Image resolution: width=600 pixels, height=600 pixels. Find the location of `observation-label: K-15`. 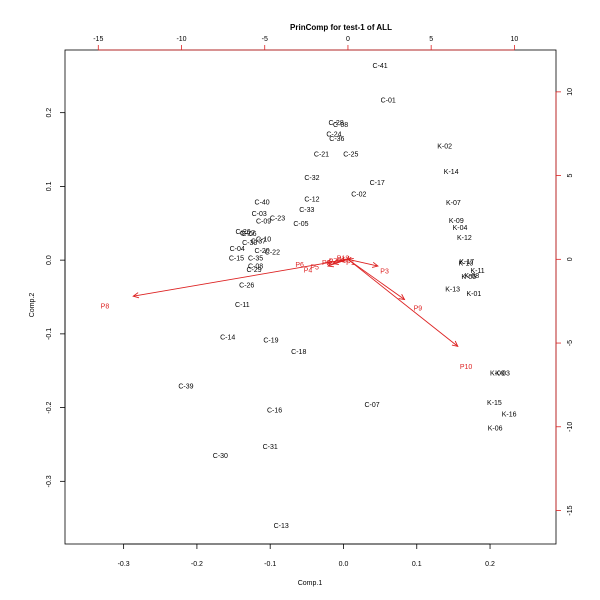

observation-label: K-15 is located at coordinates (494, 403).